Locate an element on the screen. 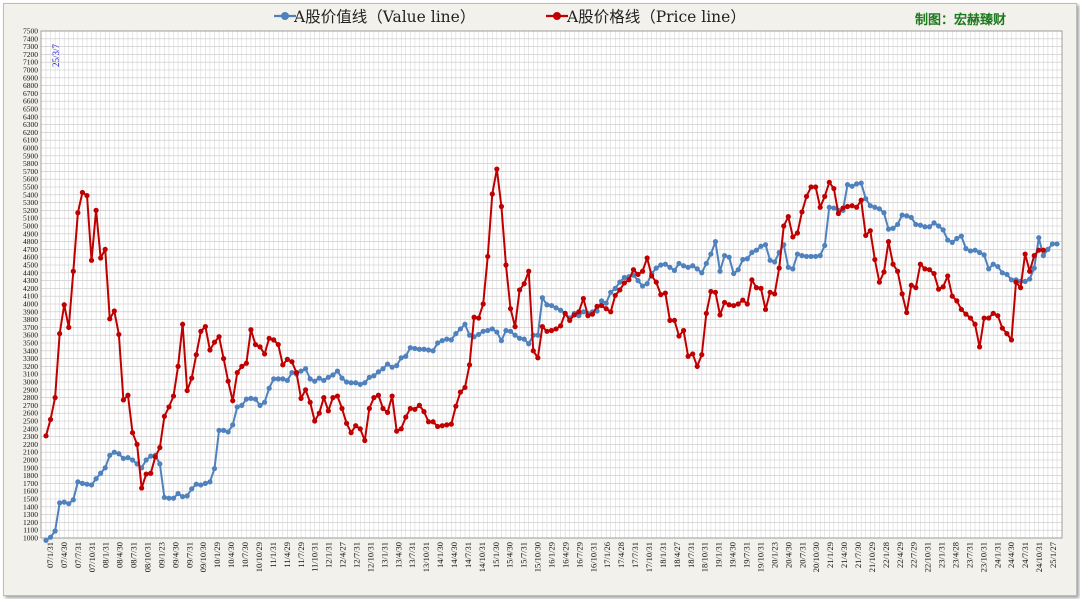  y-tick-label: 7000 is located at coordinates (30, 70).